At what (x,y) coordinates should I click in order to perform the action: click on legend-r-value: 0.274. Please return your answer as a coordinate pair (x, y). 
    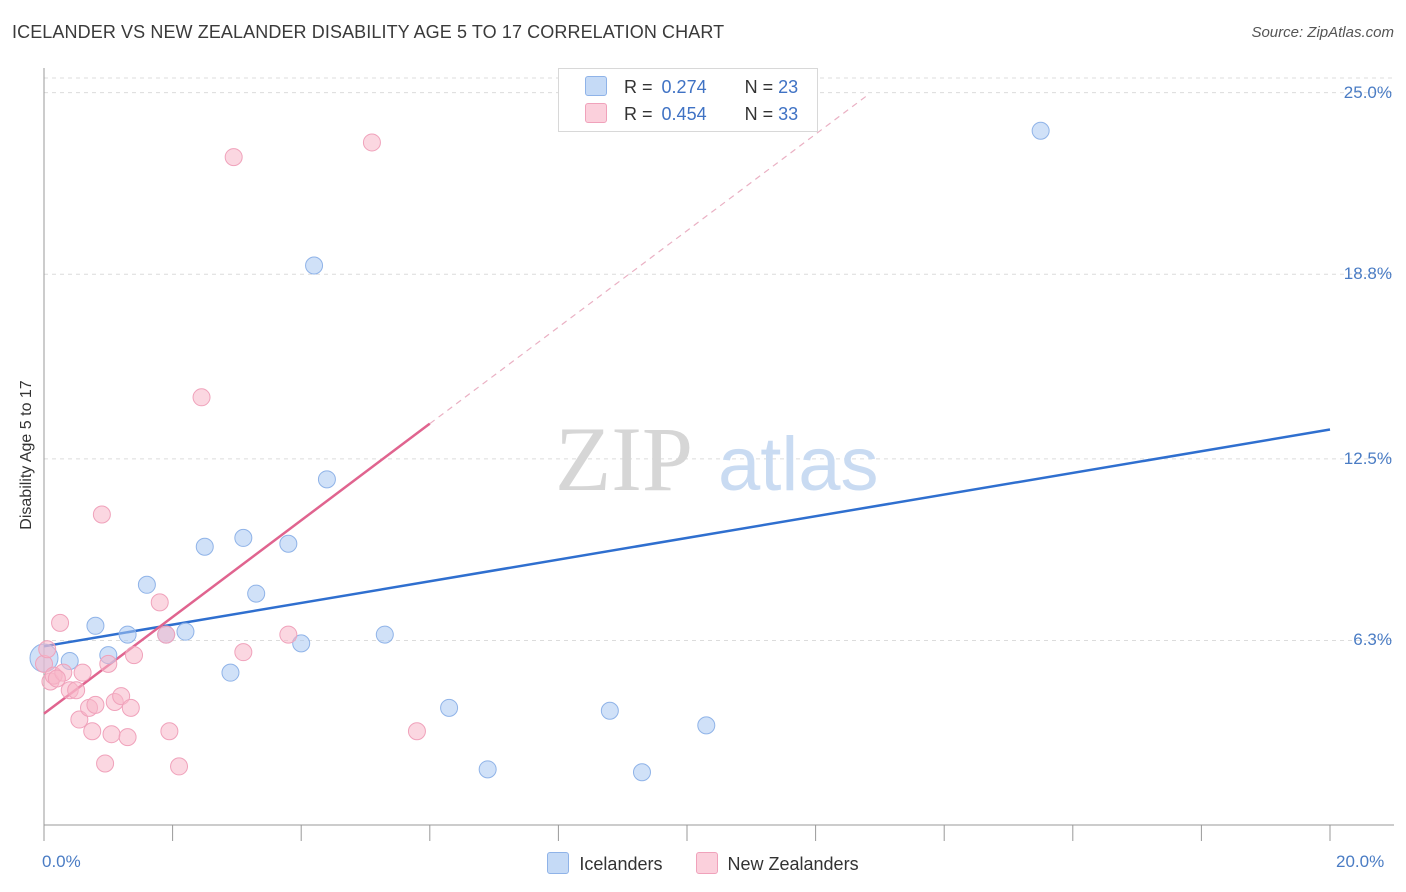
    Looking at the image, I should click on (684, 87).